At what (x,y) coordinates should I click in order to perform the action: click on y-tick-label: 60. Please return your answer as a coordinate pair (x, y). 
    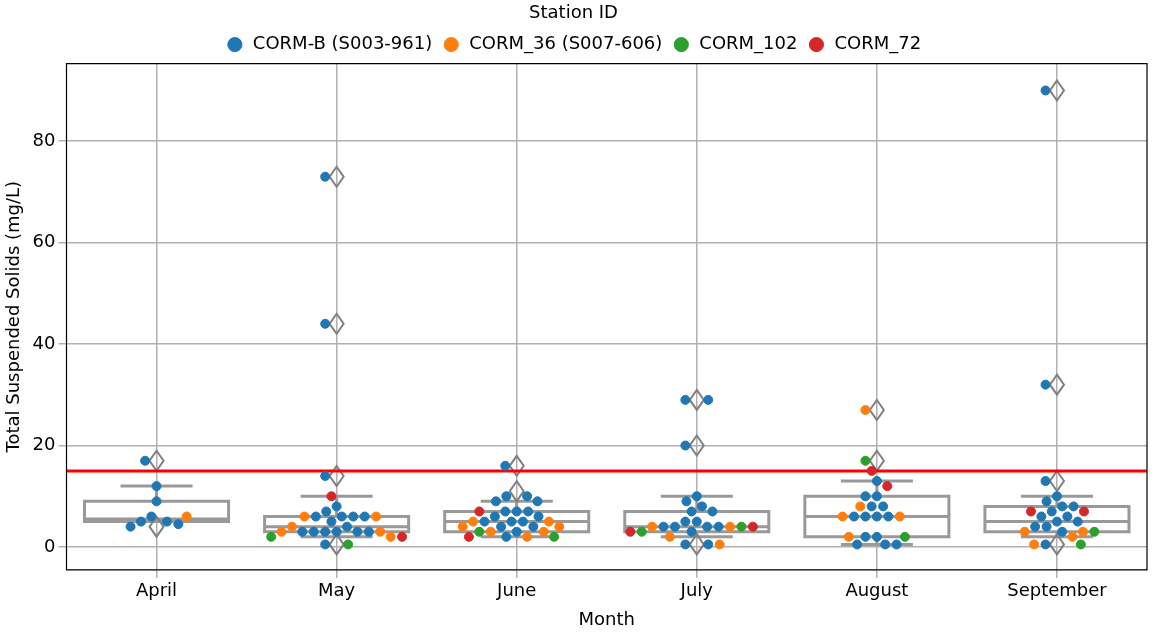
    Looking at the image, I should click on (44, 241).